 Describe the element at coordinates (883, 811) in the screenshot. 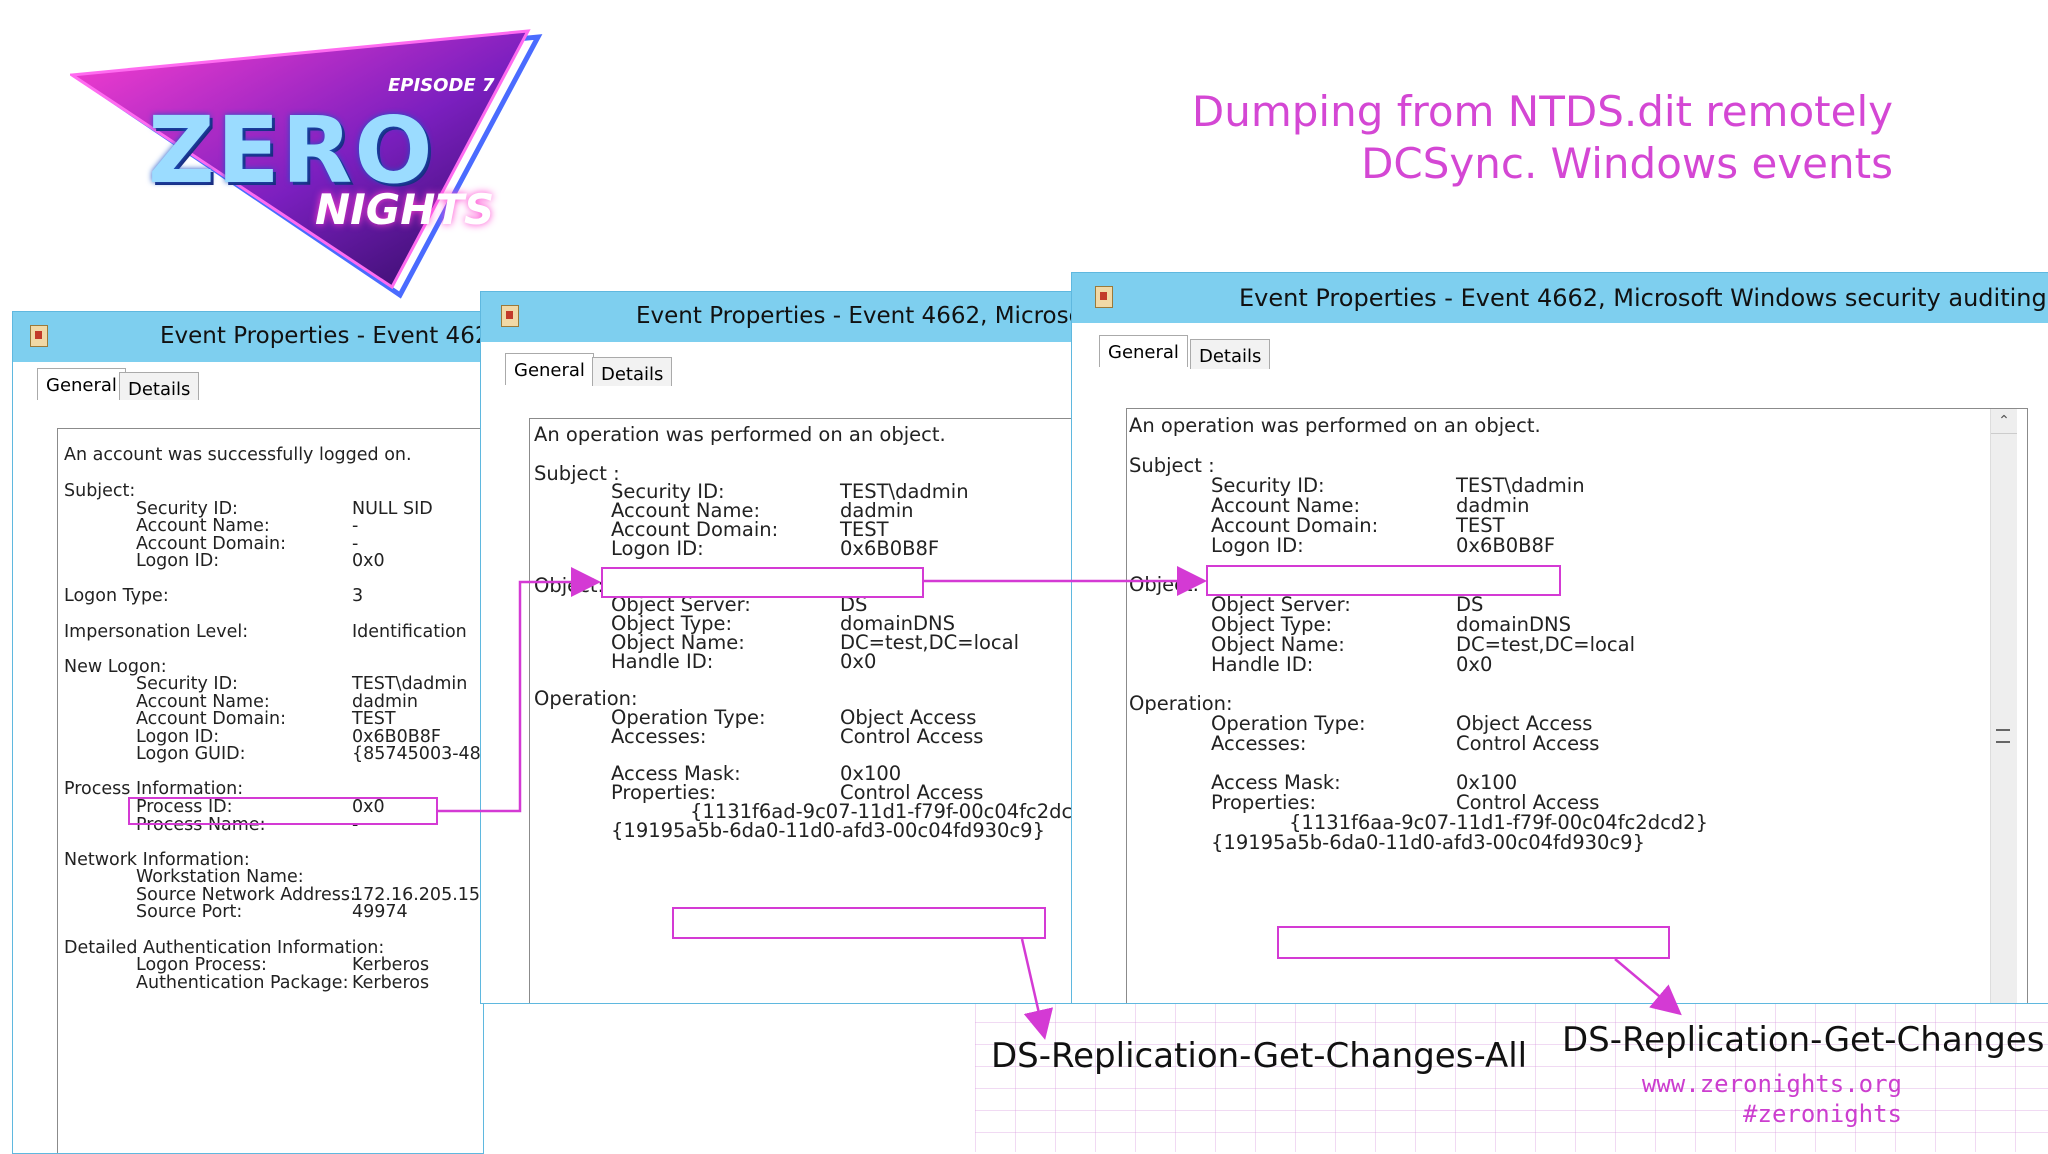

I see `property-guid: {1131f6ad-9c07-11d1-f79f-00c04fc2dcd2}` at that location.